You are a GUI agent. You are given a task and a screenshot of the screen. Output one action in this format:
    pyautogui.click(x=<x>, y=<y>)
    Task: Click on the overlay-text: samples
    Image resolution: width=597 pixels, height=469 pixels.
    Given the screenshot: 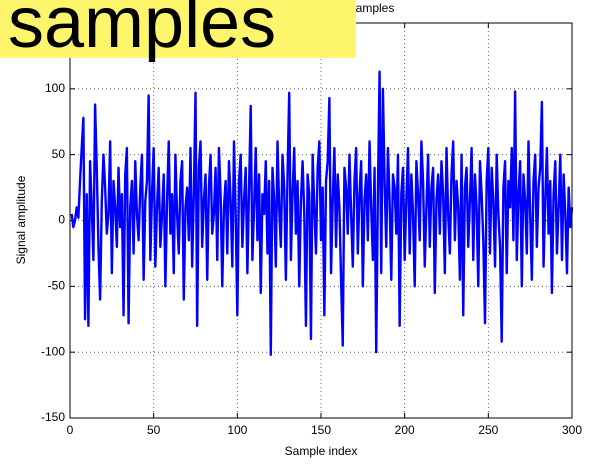 What is the action you would take?
    pyautogui.click(x=142, y=31)
    